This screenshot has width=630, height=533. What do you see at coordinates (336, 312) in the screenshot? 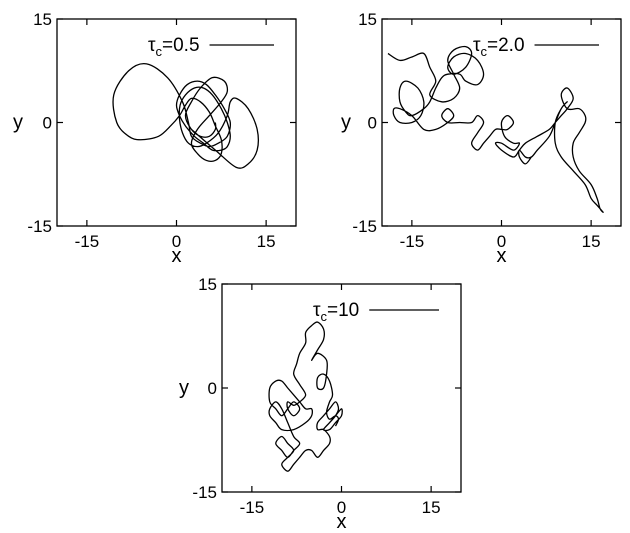
I see `legend-label: τc=10` at bounding box center [336, 312].